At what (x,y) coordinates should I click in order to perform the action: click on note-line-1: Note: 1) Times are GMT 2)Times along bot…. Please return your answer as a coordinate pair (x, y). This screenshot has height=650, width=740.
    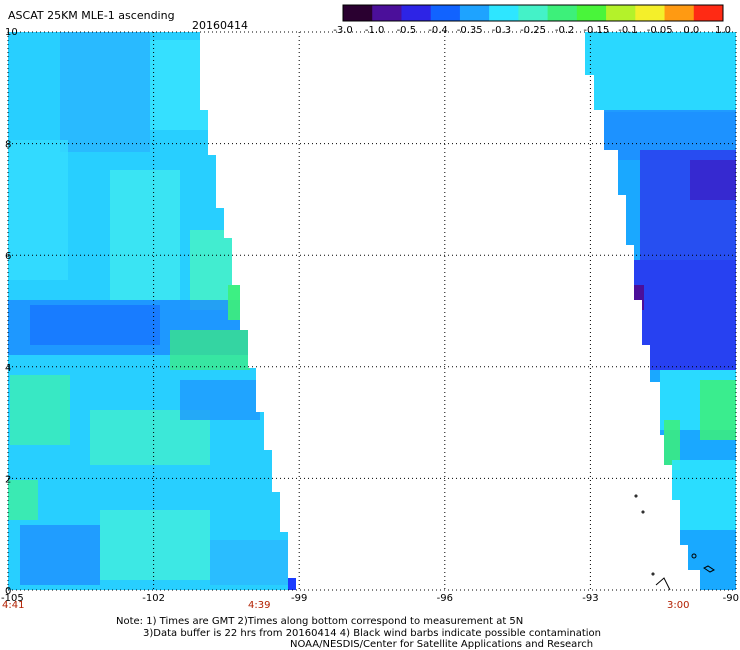
    Looking at the image, I should click on (320, 621).